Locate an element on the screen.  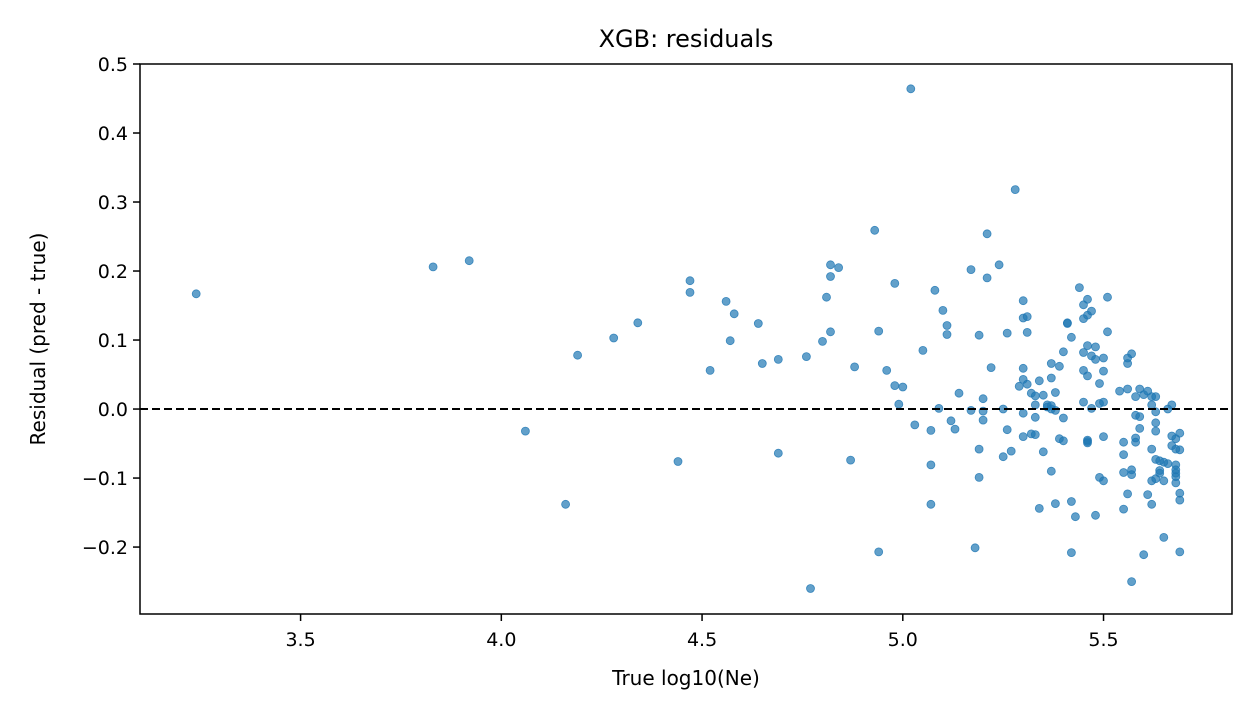
x-tick-label: 4.0 is located at coordinates (501, 640).